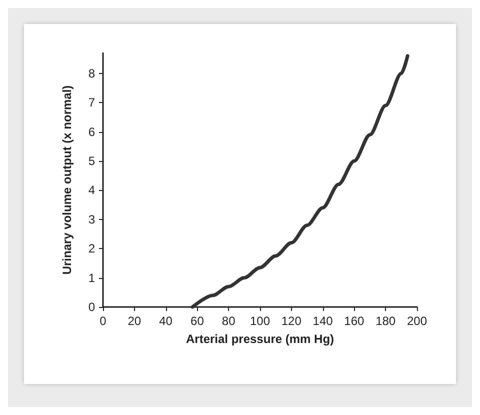  What do you see at coordinates (417, 321) in the screenshot?
I see `x-tick-label: 200` at bounding box center [417, 321].